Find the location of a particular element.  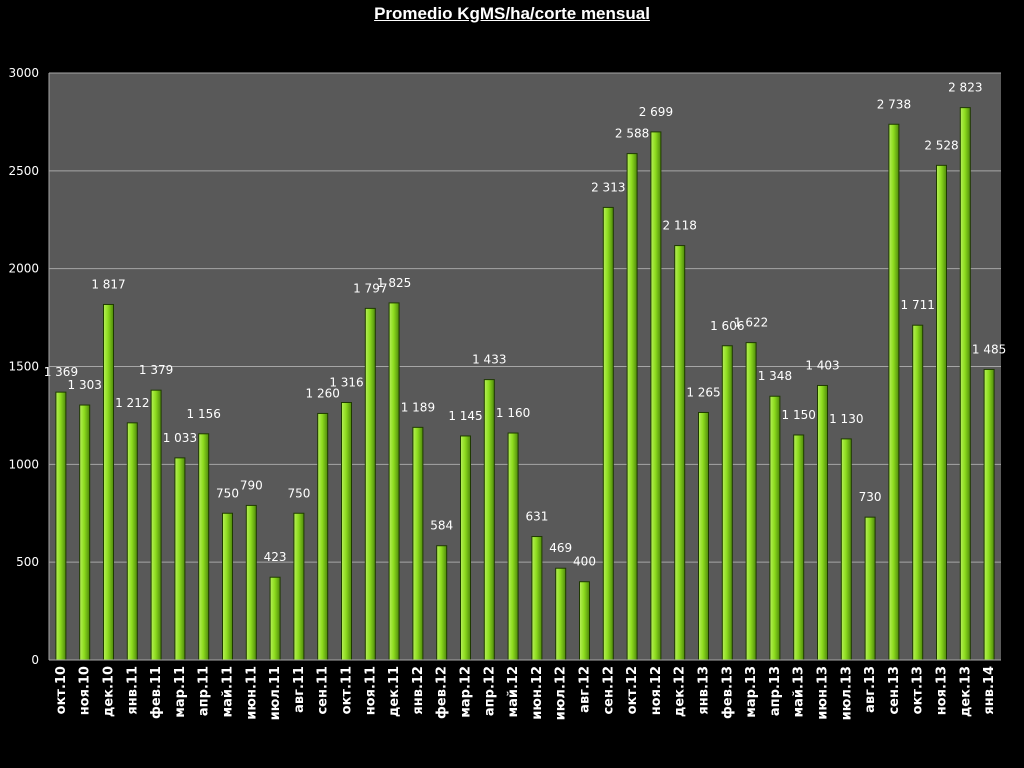

x-tick-label: авг.13 is located at coordinates (870, 689).